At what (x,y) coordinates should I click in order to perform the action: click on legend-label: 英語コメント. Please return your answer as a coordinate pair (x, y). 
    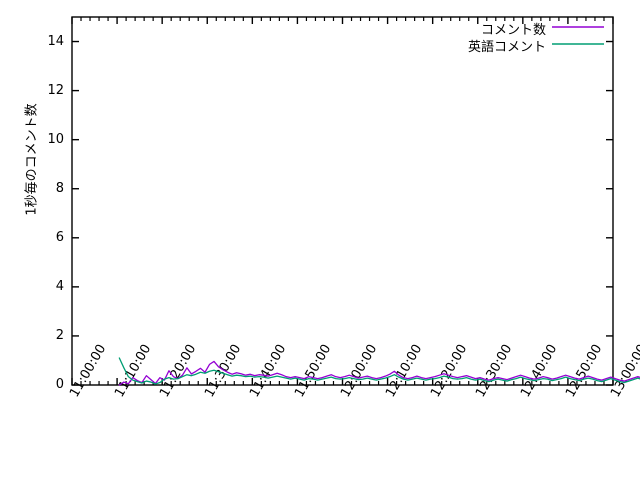
    Looking at the image, I should click on (506, 47).